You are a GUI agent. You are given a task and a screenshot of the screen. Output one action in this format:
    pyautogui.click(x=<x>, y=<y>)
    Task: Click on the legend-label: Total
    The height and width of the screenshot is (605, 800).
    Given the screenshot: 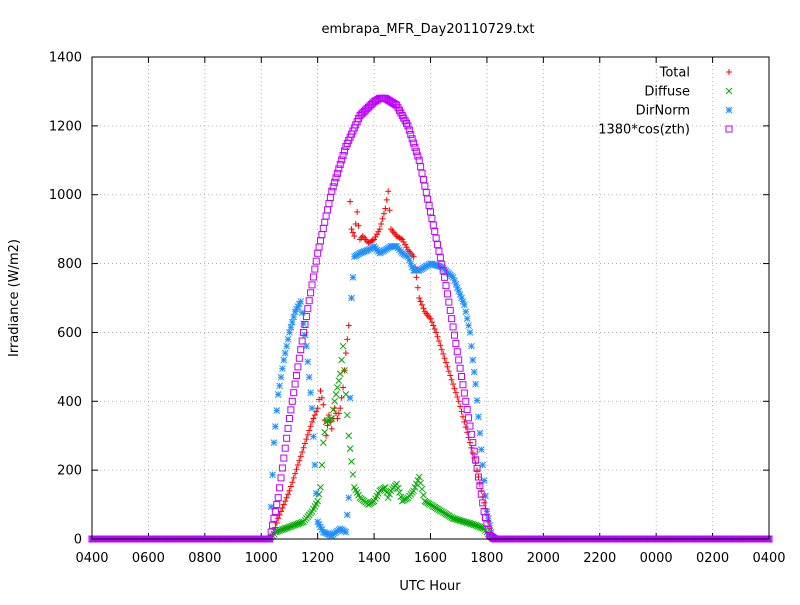 What is the action you would take?
    pyautogui.click(x=674, y=73)
    